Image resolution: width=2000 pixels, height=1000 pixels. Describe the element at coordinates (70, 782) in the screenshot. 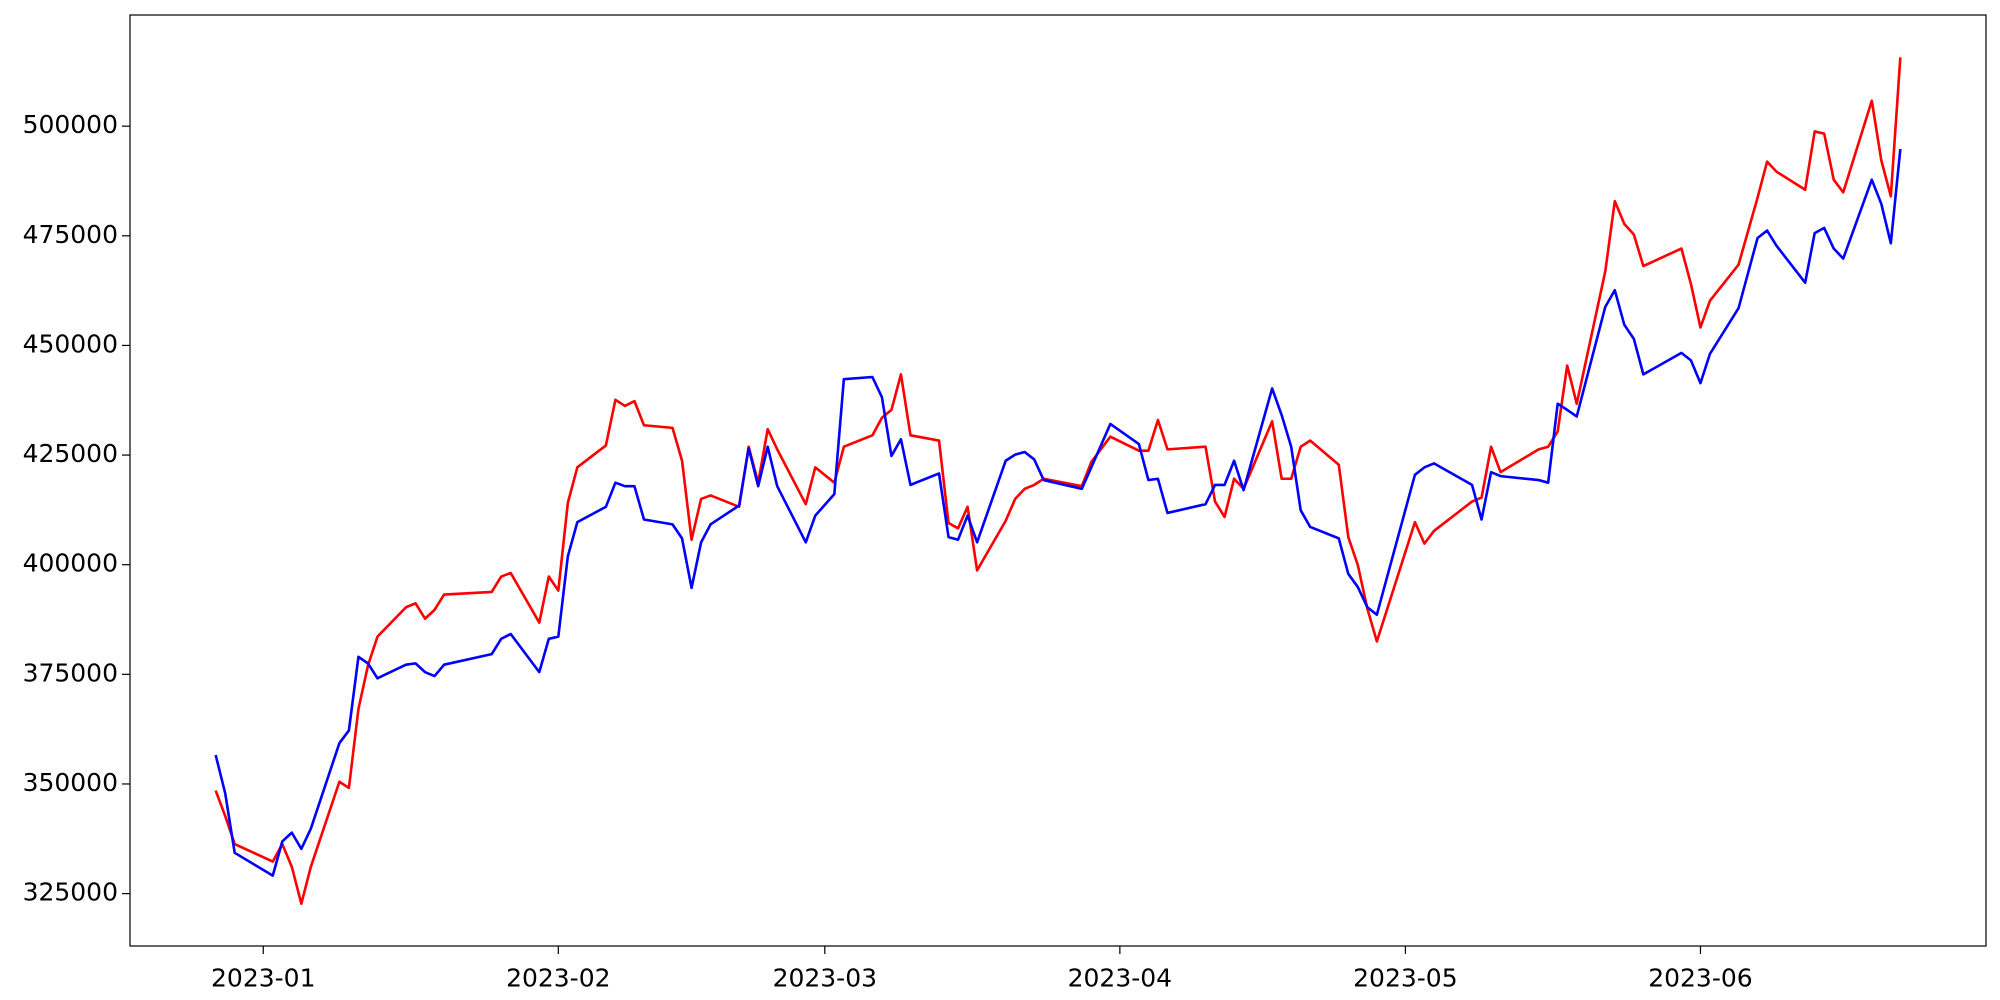

I see `y-tick-label: 350000` at that location.